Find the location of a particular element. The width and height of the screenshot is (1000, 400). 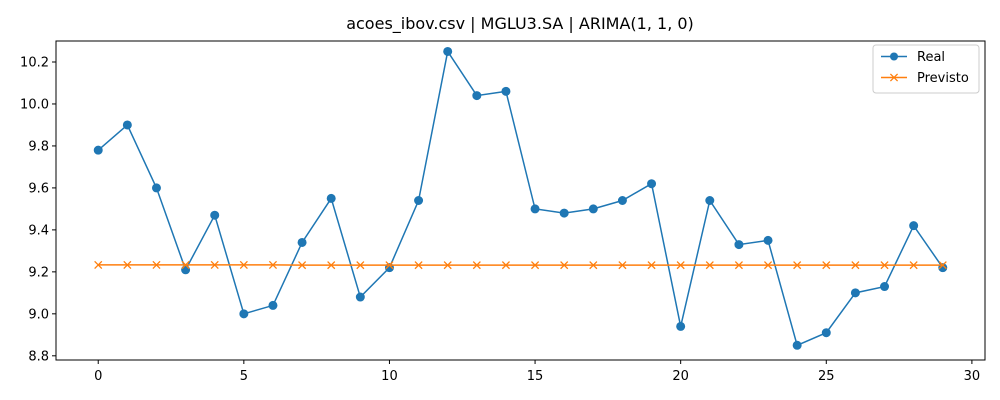

y-tick-label: 8.8 is located at coordinates (38, 356).